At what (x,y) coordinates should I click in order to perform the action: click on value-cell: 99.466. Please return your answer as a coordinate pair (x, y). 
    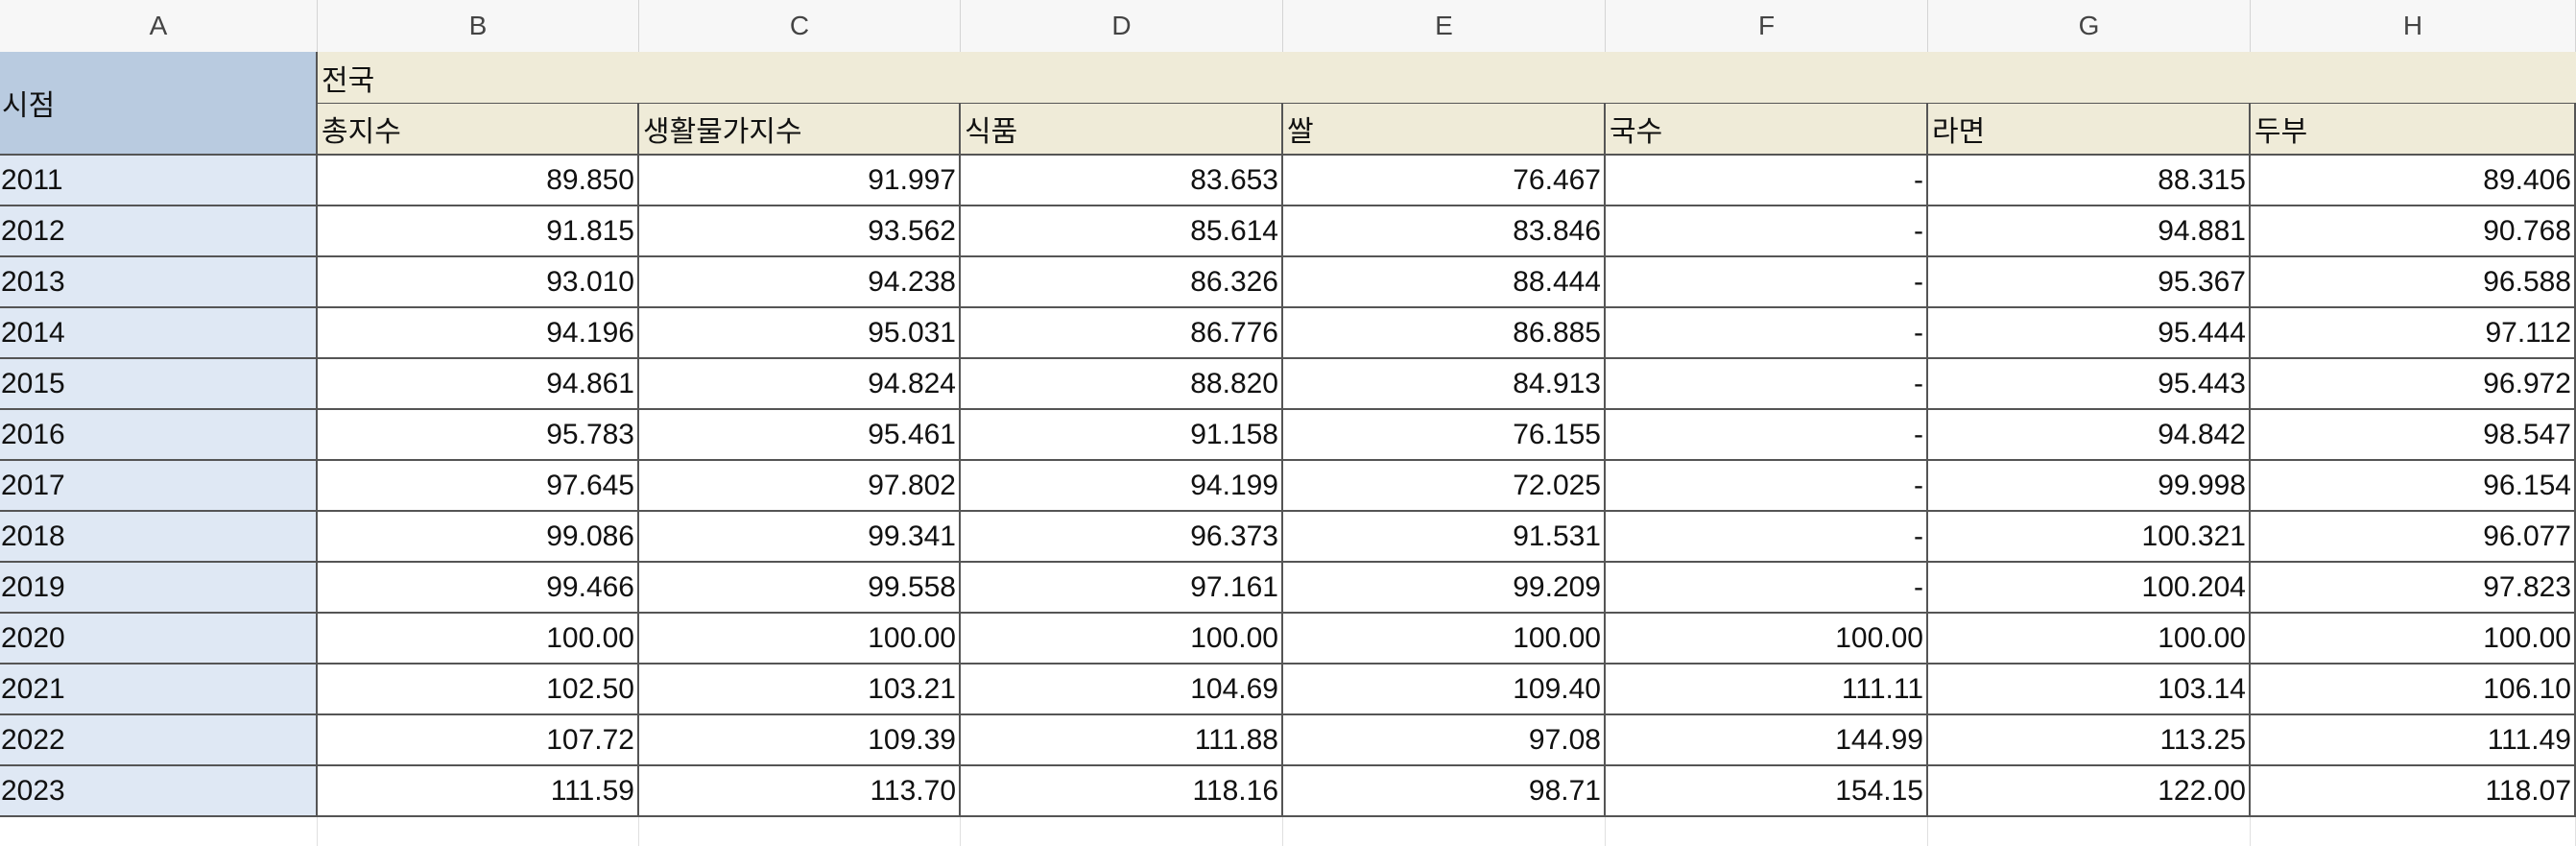
    Looking at the image, I should click on (478, 588).